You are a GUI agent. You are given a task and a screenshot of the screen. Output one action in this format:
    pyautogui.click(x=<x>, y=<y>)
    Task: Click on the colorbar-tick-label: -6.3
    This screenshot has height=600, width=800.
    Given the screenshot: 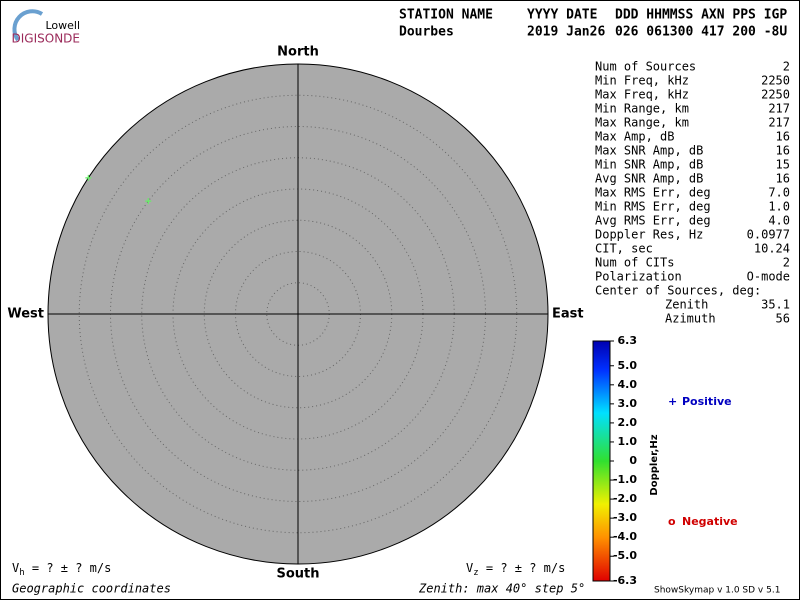 What is the action you would take?
    pyautogui.click(x=625, y=580)
    